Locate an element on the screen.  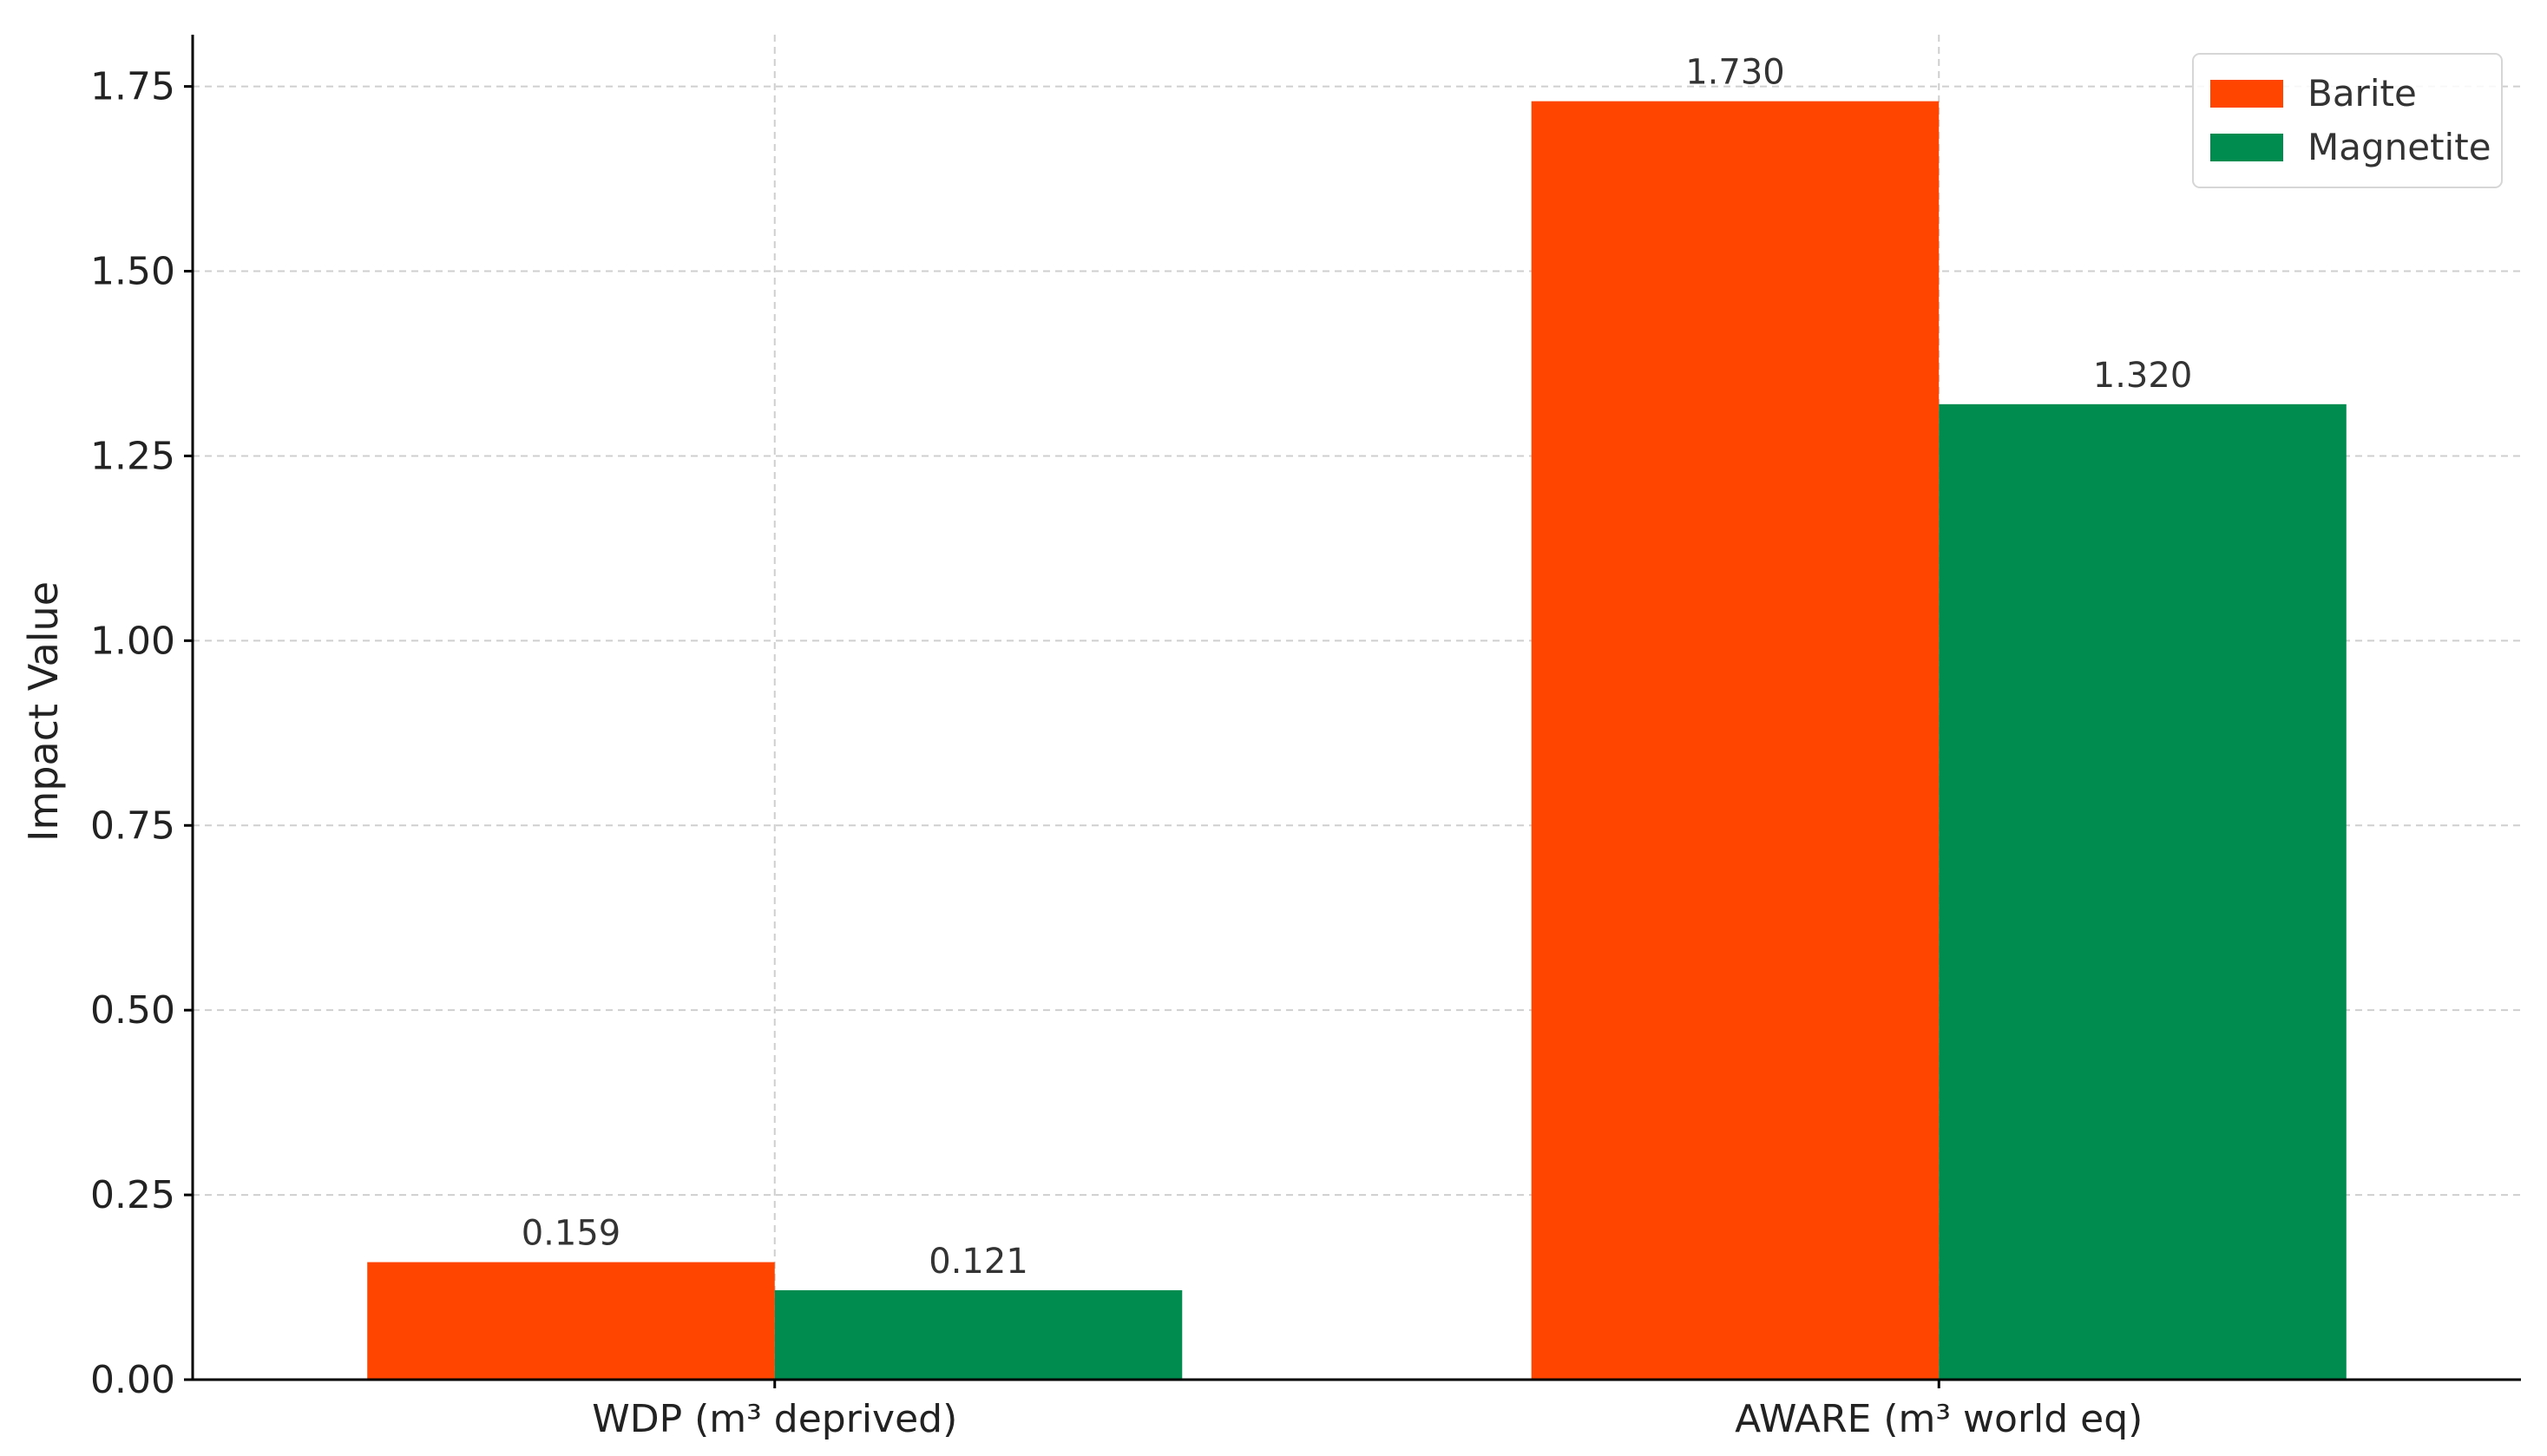
x-tick-label: AWARE (m³ world eq) is located at coordinates (1939, 1419).